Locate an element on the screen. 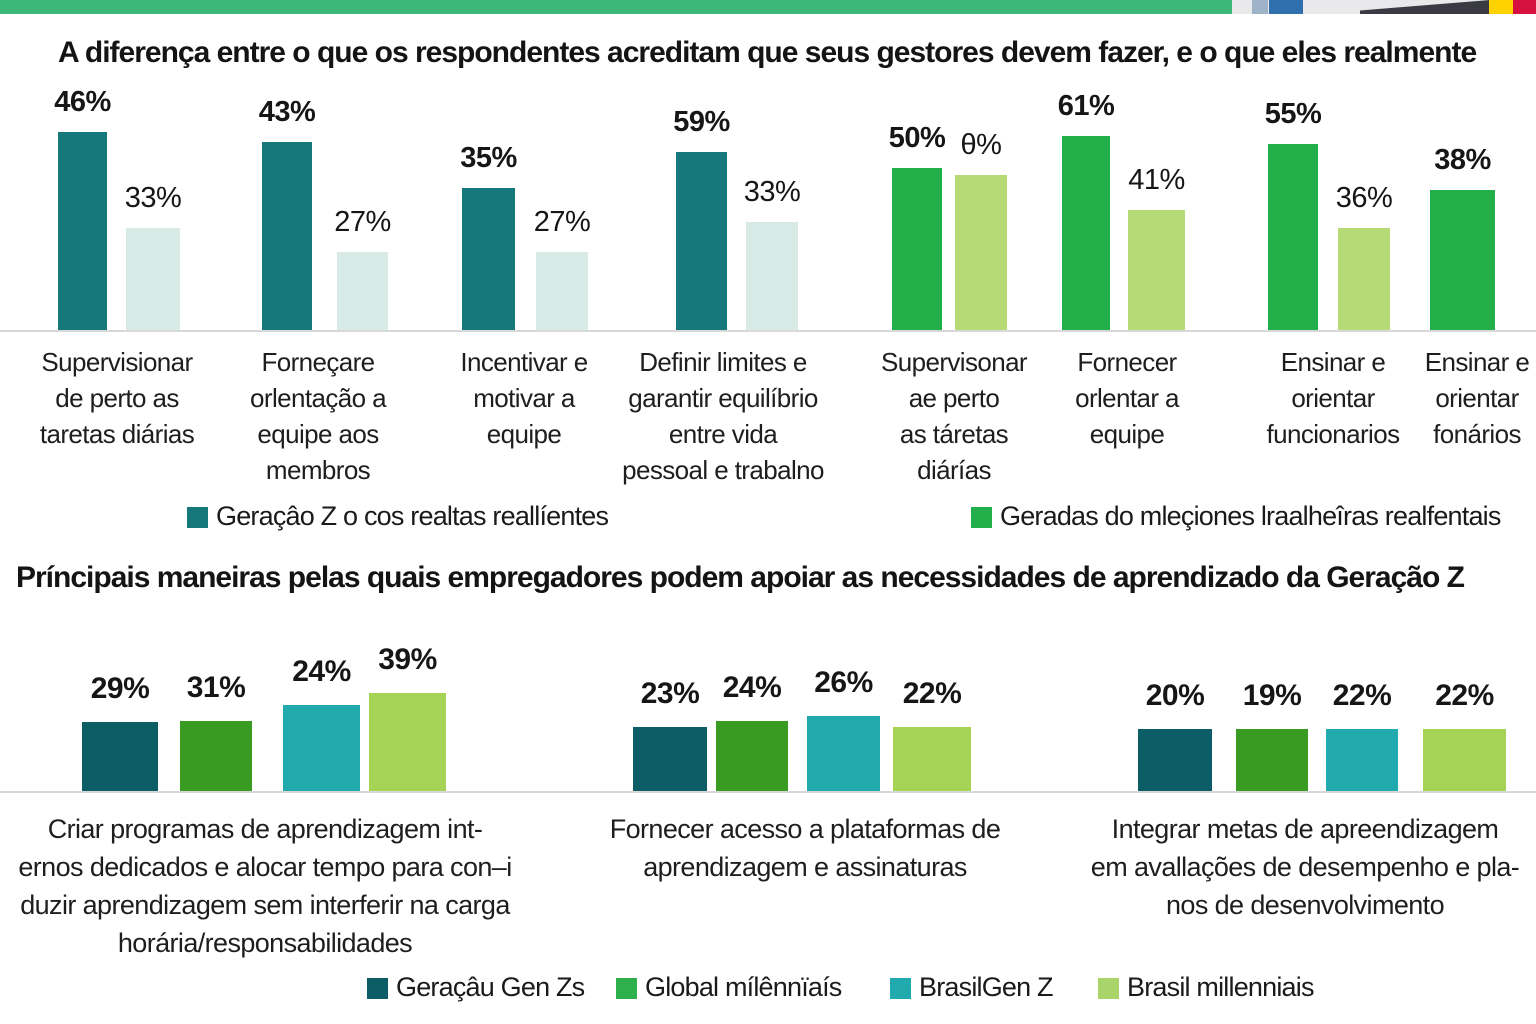 This screenshot has width=1536, height=1024. bar-value-label: 29% is located at coordinates (120, 688).